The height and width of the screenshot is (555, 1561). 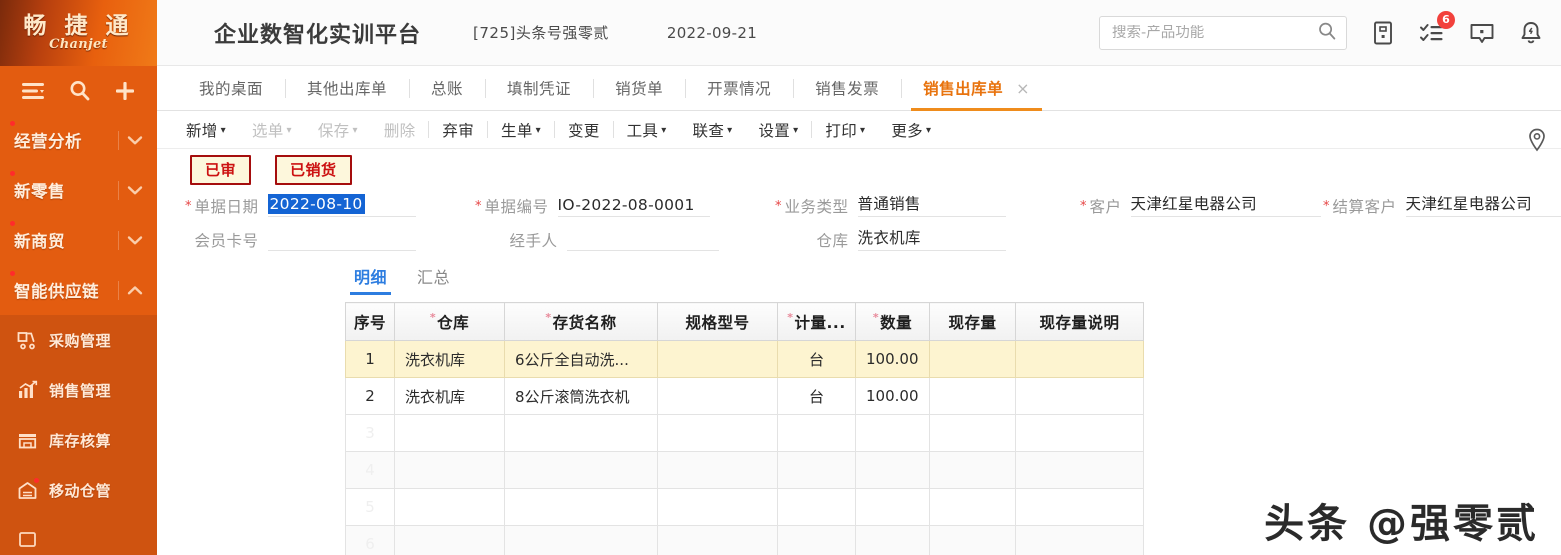 What do you see at coordinates (521, 130) in the screenshot?
I see `toolbar-shengdan-button: 生单 ▾` at bounding box center [521, 130].